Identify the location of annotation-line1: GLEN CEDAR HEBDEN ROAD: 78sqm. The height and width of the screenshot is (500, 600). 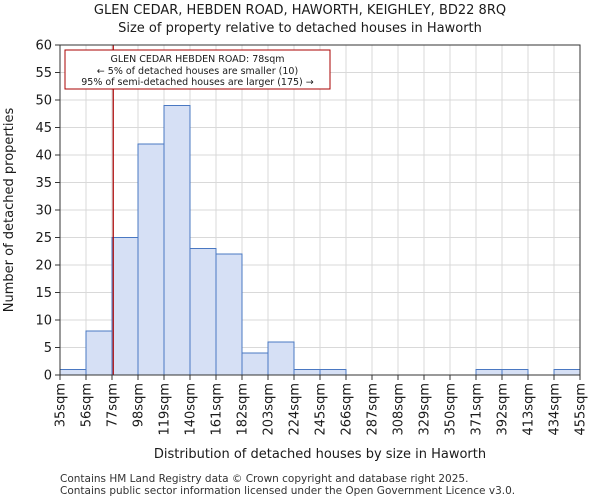
(197, 59).